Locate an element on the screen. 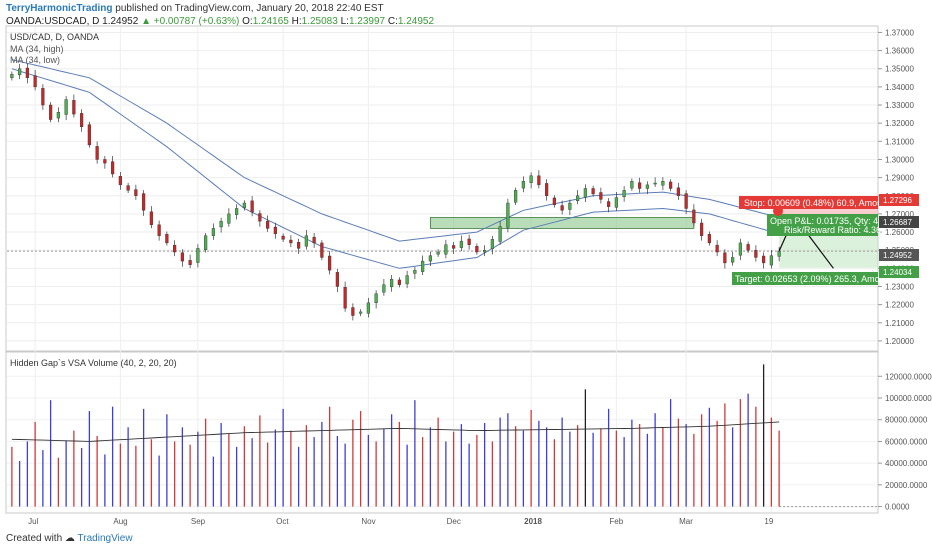 Image resolution: width=932 pixels, height=550 pixels. time-tick-label: Jul is located at coordinates (33, 521).